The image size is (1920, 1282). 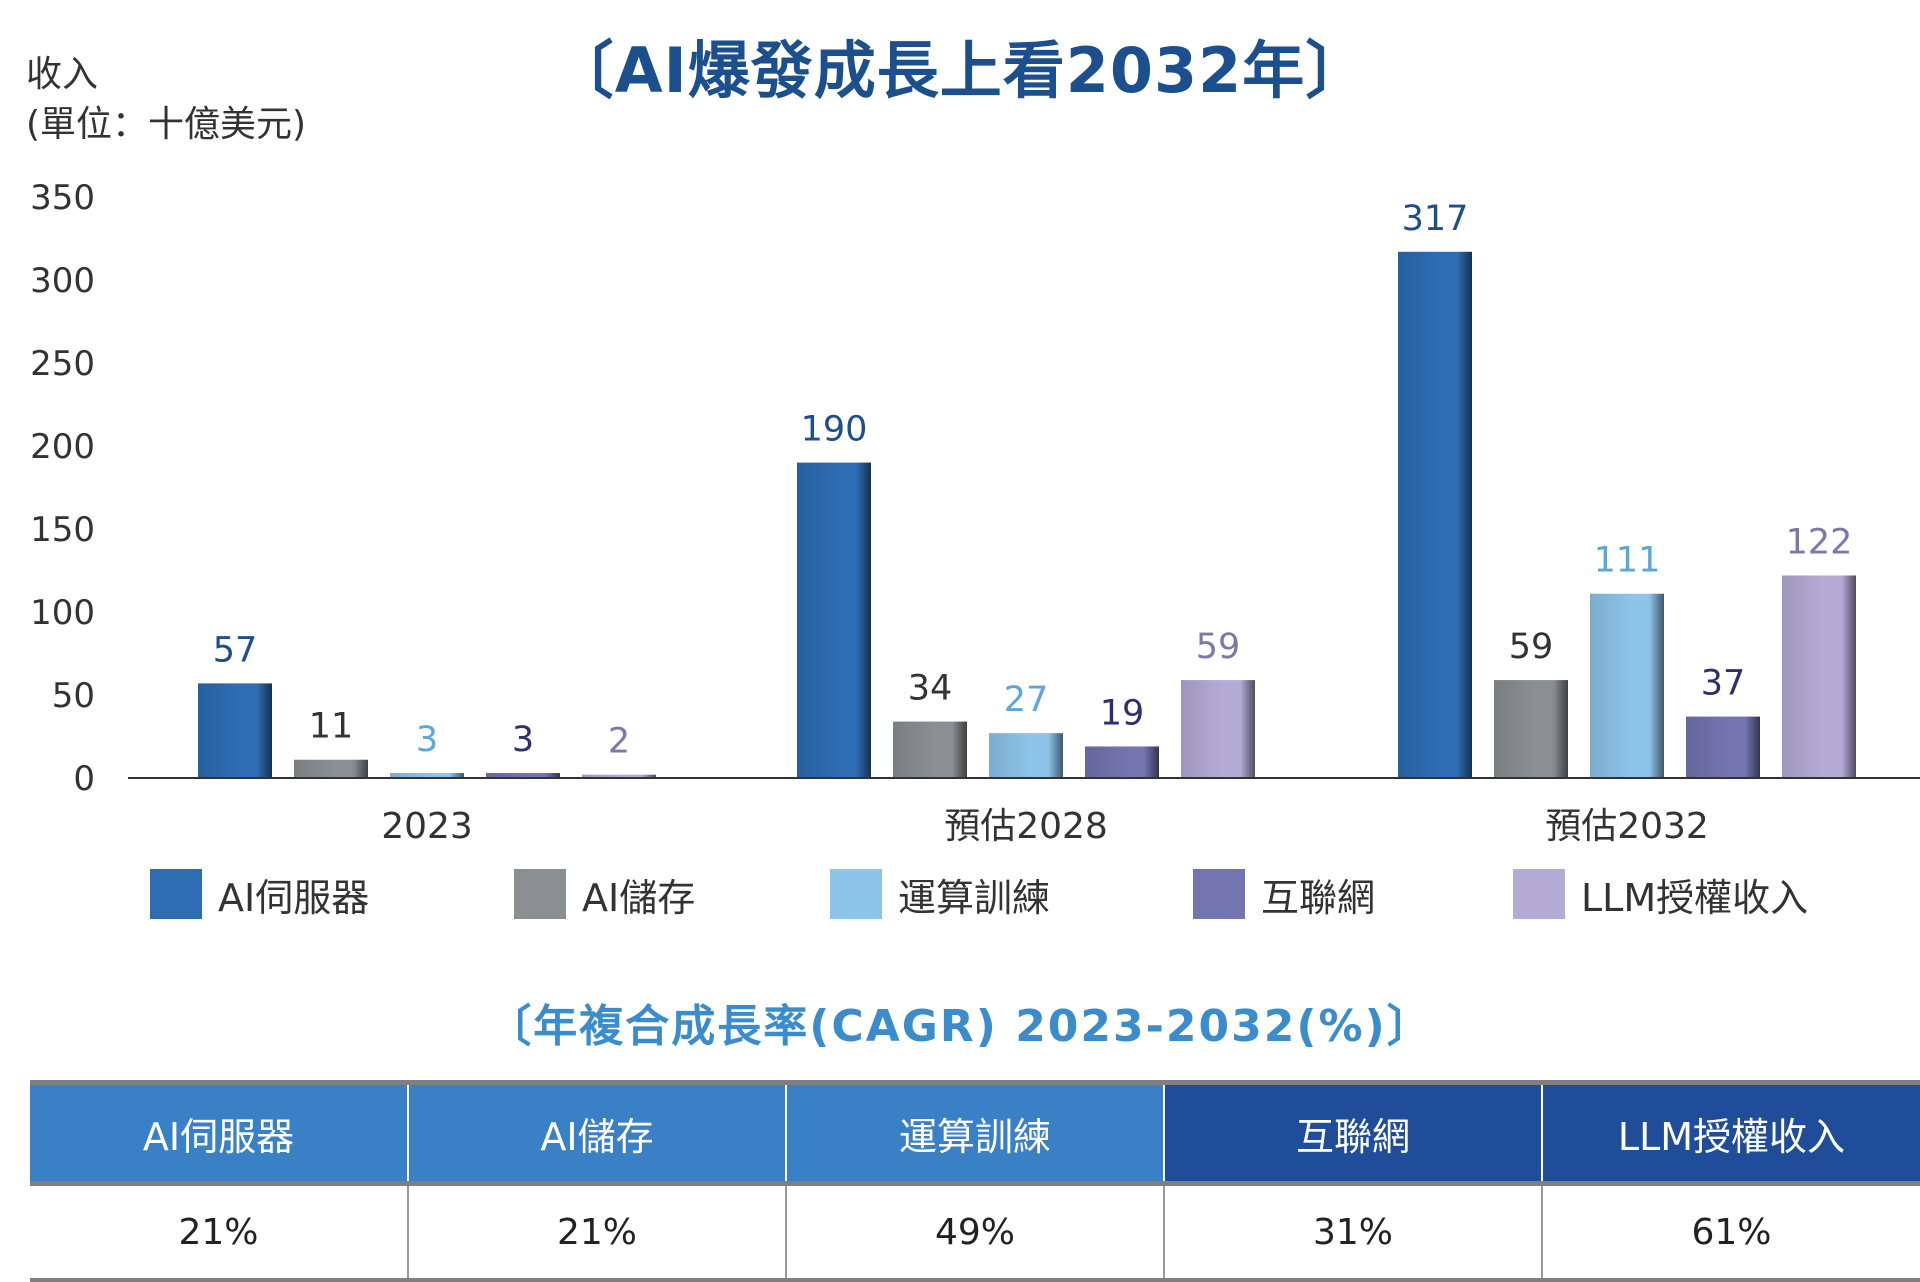 What do you see at coordinates (1026, 826) in the screenshot?
I see `x-tick-label: 預估2028` at bounding box center [1026, 826].